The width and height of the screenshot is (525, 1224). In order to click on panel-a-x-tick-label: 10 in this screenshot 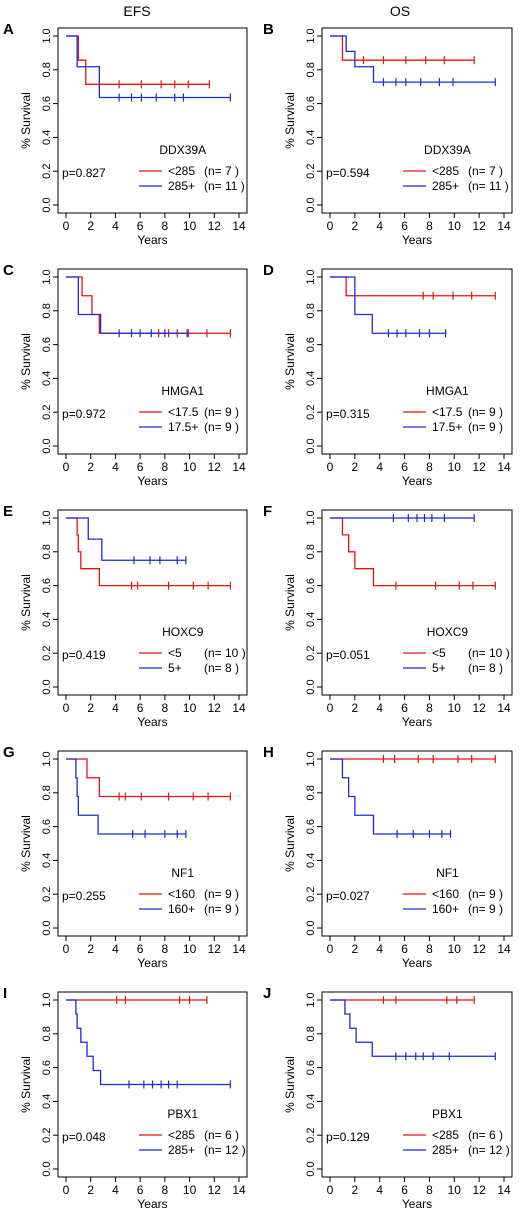, I will do `click(190, 226)`.